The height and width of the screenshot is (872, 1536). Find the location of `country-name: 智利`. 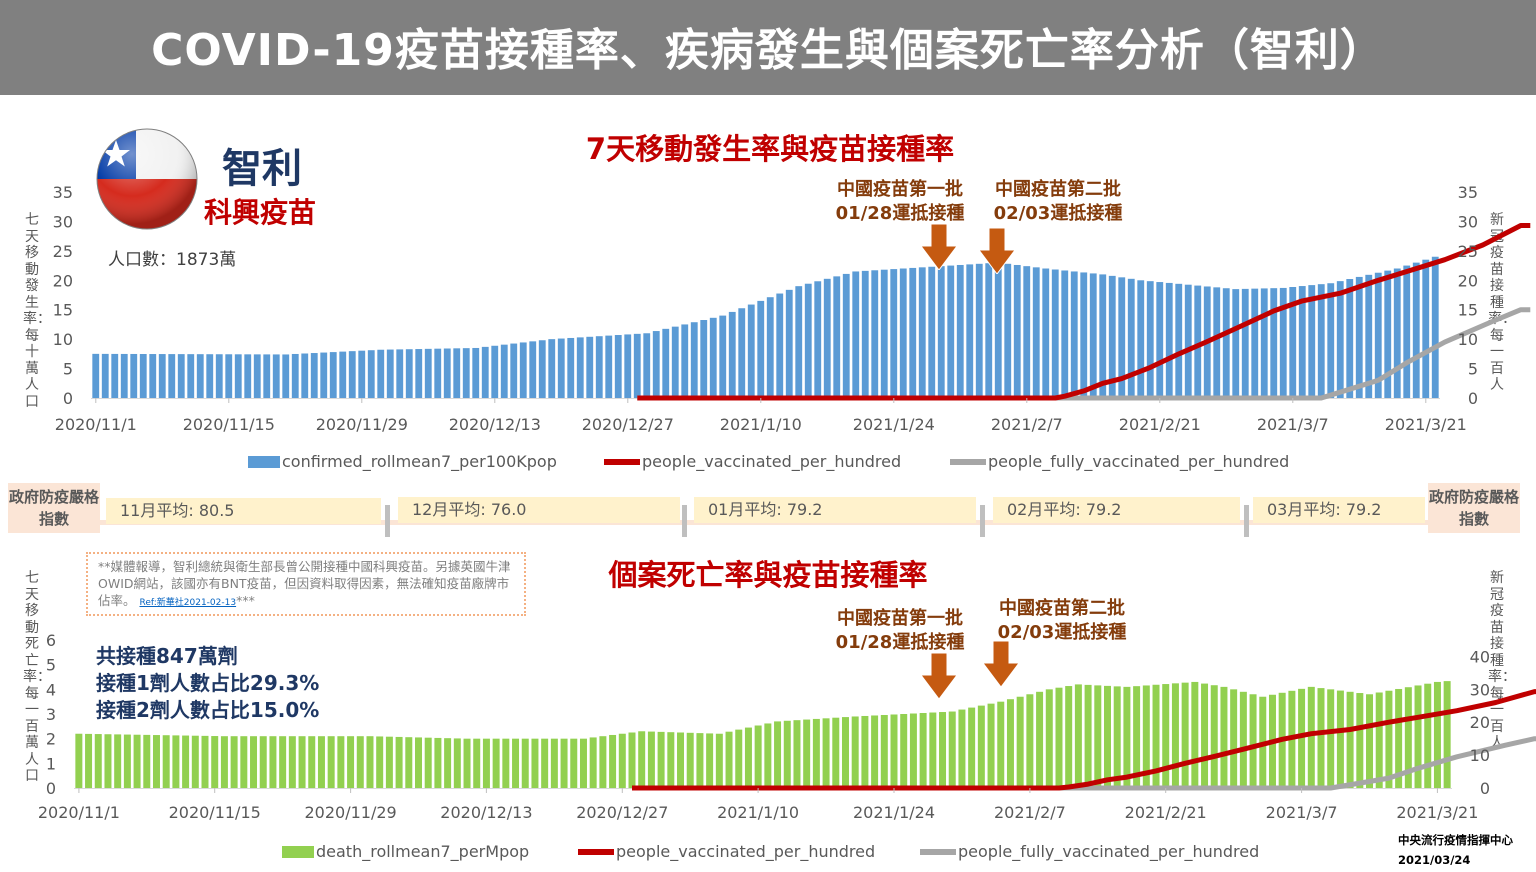

country-name: 智利 is located at coordinates (262, 169).